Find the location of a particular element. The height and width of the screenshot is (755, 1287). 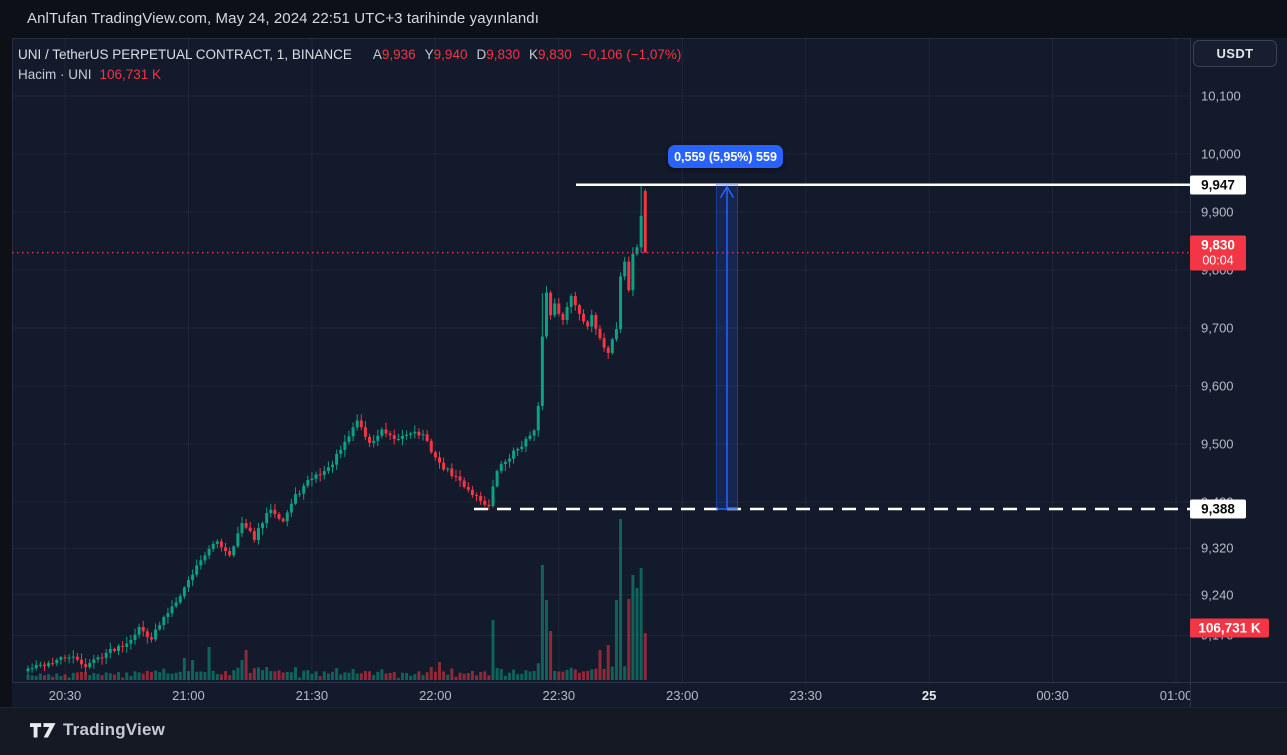

measure-tool is located at coordinates (727, 347).